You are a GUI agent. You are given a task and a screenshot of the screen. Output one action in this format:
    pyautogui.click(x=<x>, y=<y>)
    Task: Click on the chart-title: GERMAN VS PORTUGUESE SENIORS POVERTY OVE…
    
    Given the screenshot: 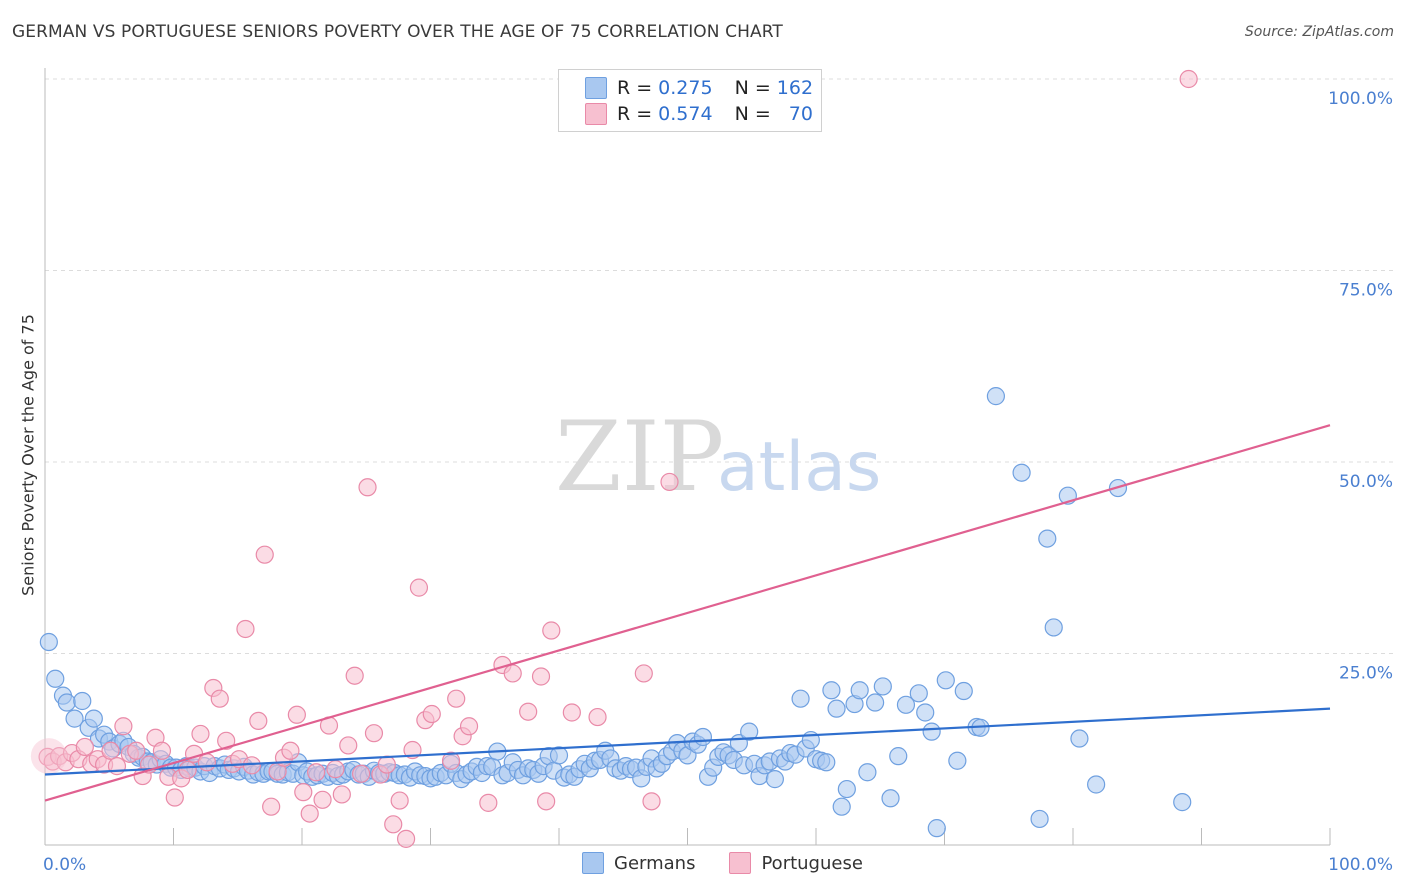 What is the action you would take?
    pyautogui.click(x=397, y=32)
    